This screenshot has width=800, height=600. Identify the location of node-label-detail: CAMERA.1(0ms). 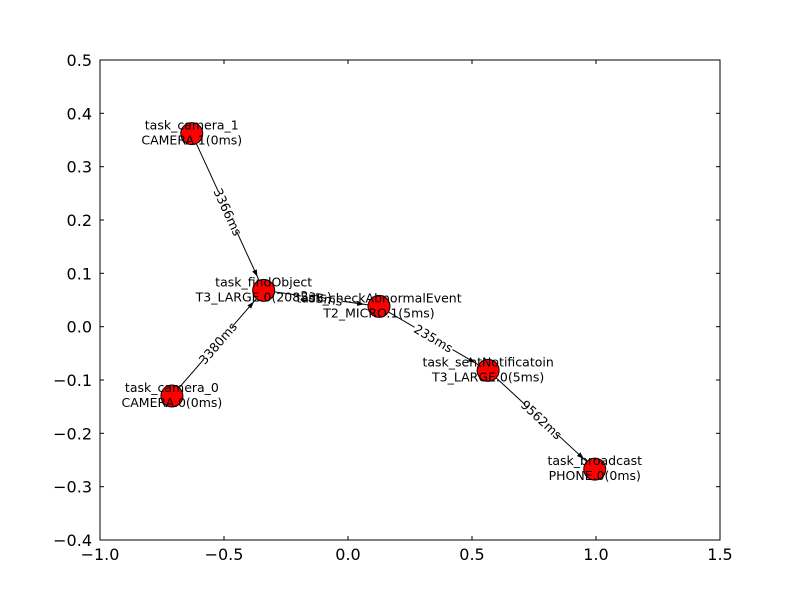
(191, 140).